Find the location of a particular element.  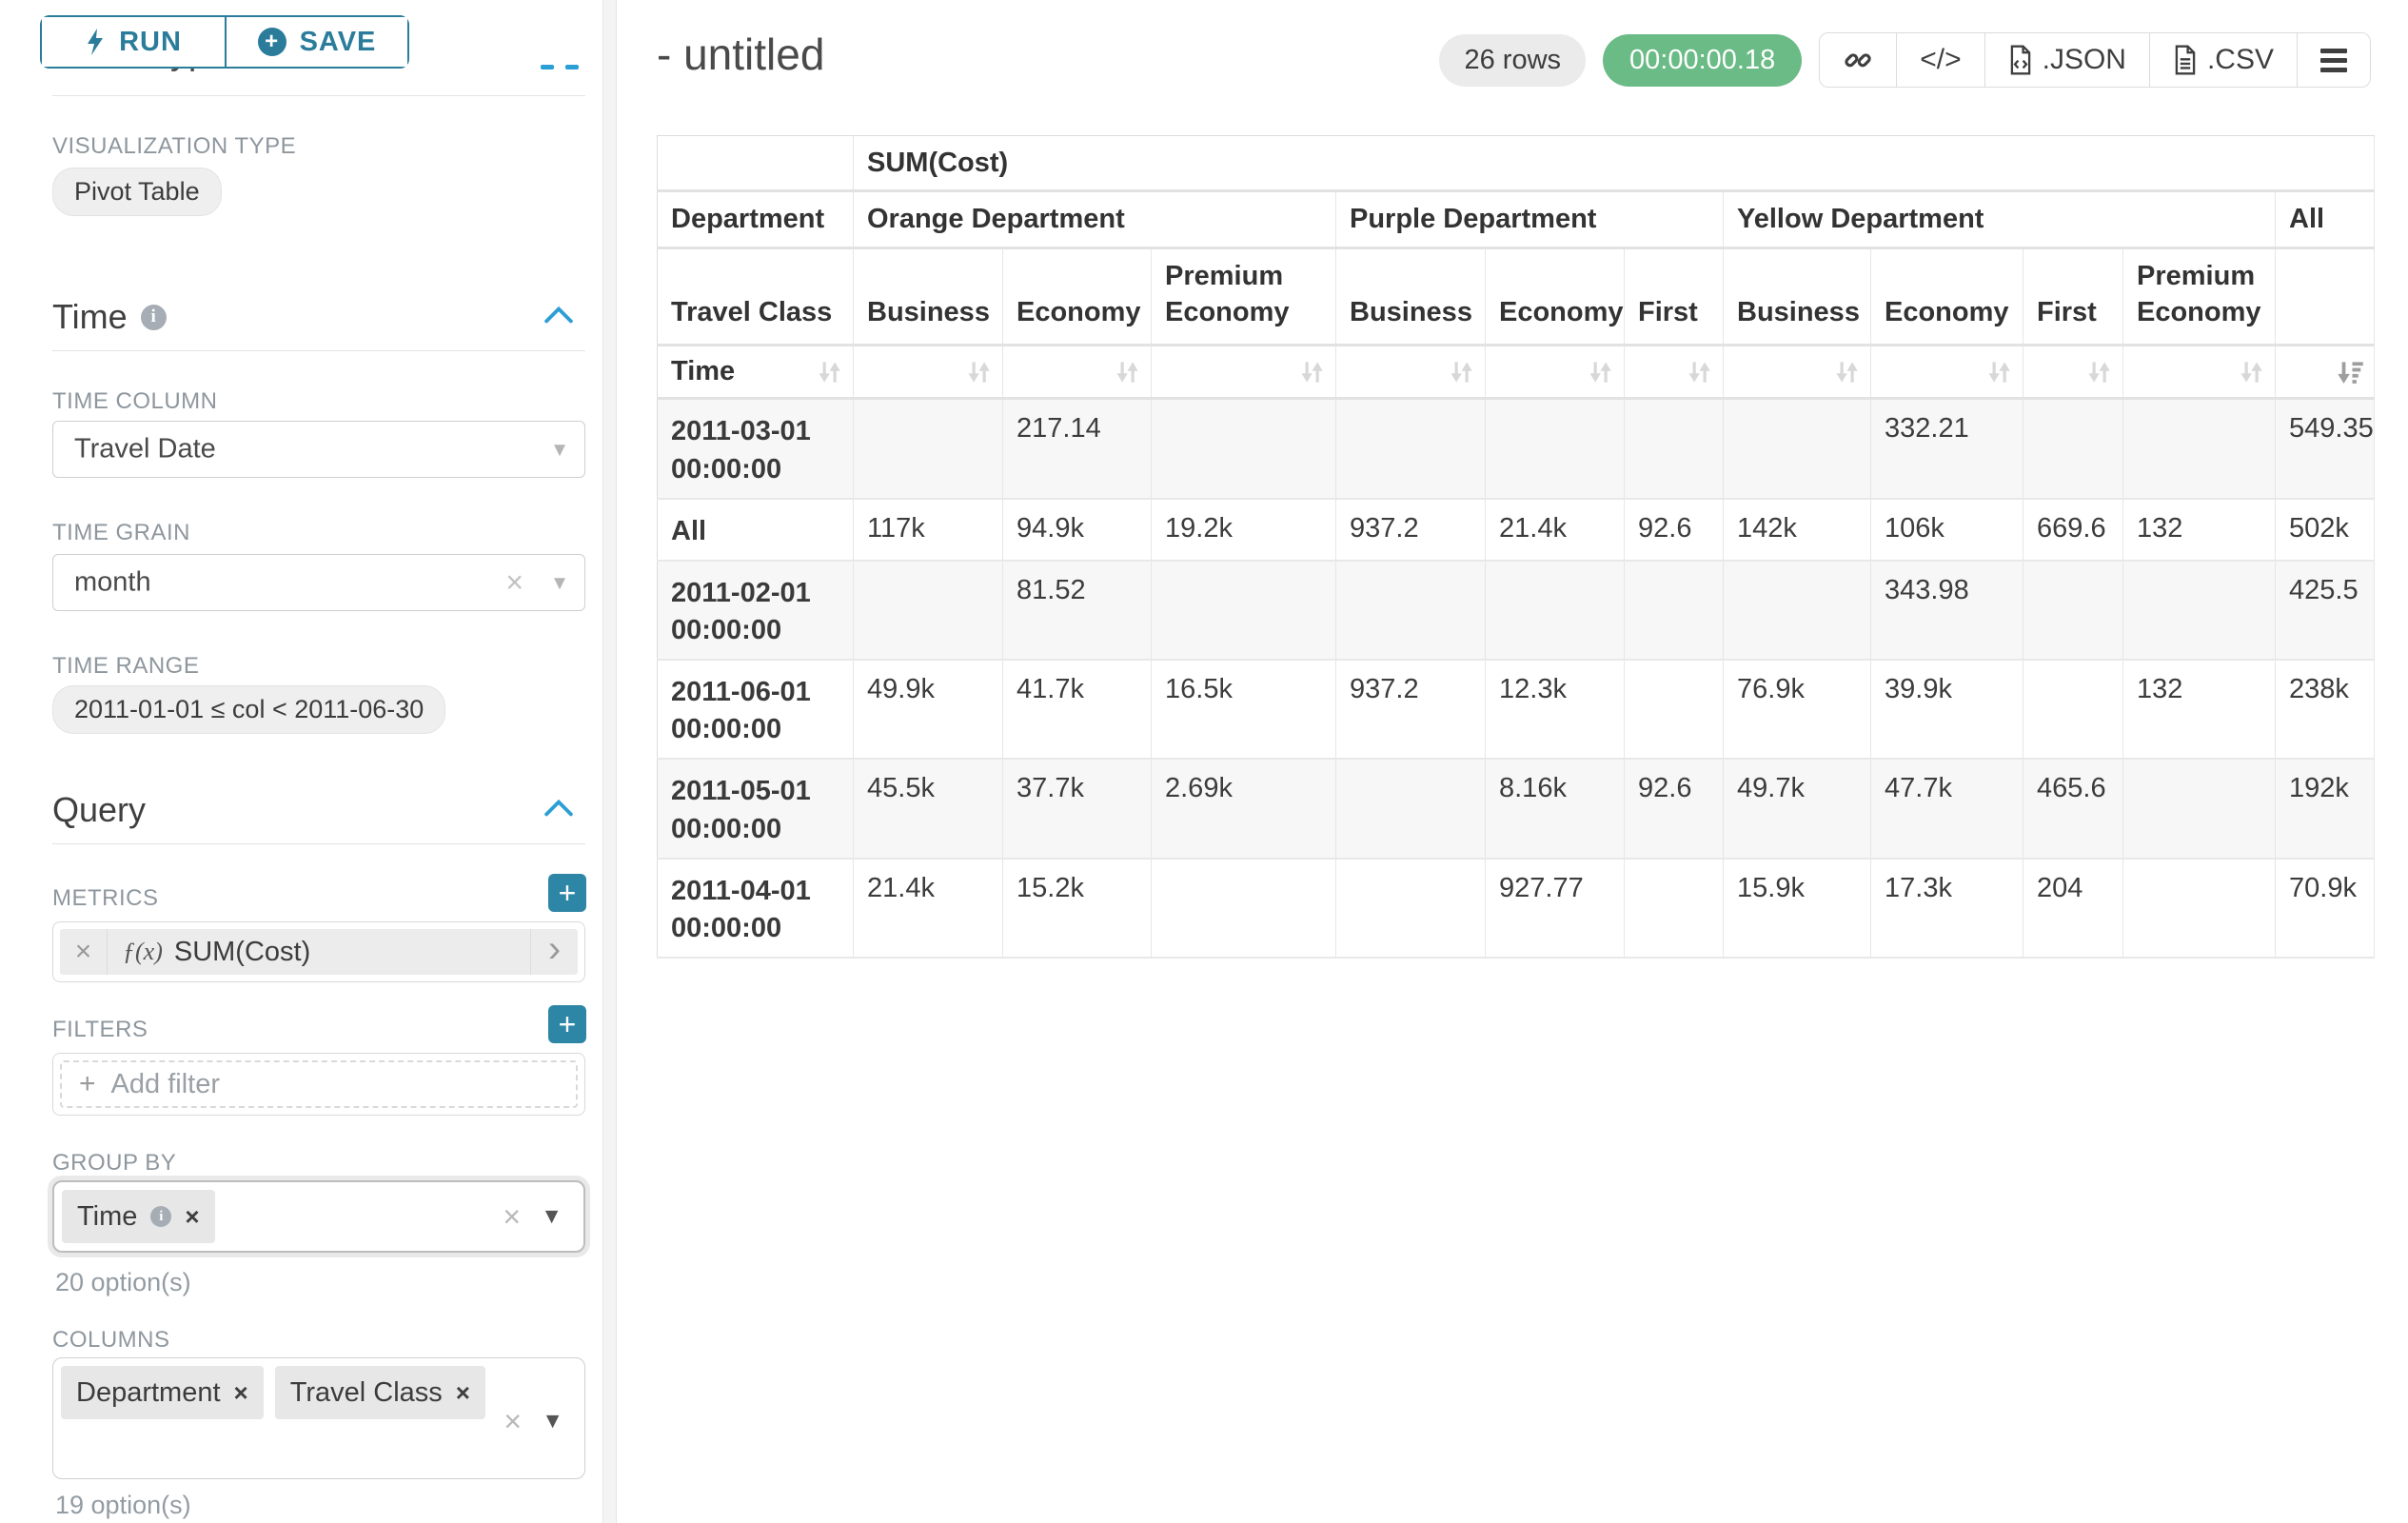

time-range-pill: 2011-01-01 ≤ col < 2011-06-30 is located at coordinates (249, 710).